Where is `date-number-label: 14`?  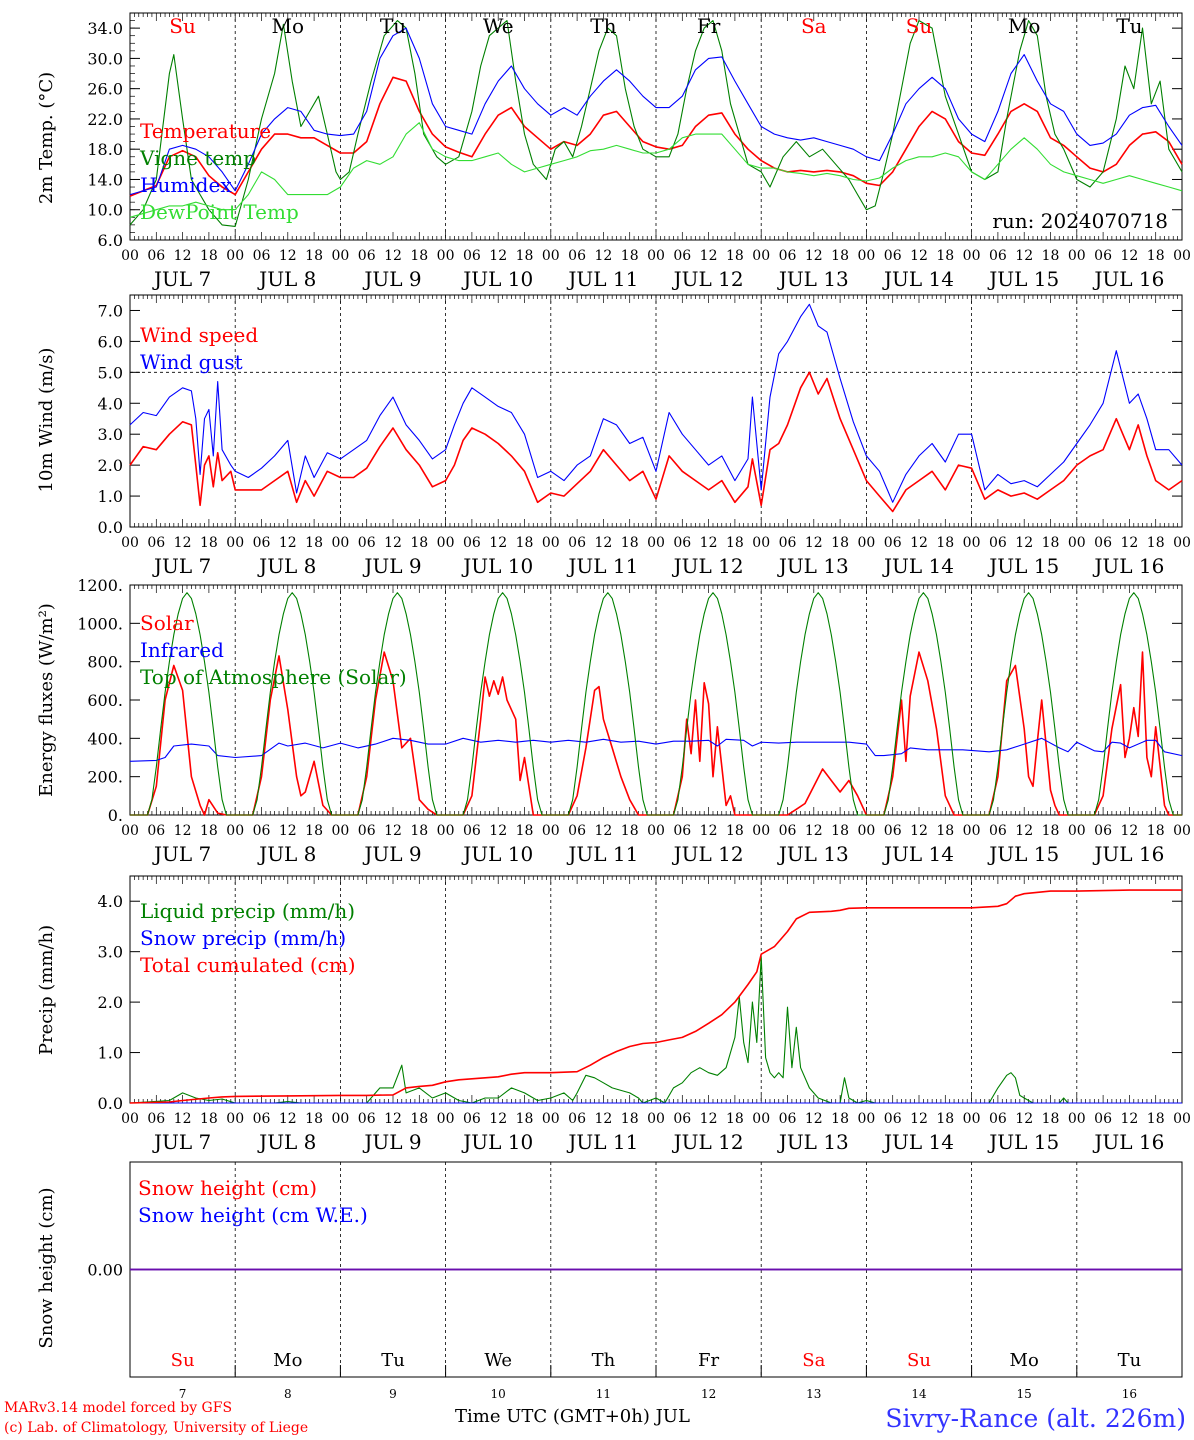
date-number-label: 14 is located at coordinates (919, 1394).